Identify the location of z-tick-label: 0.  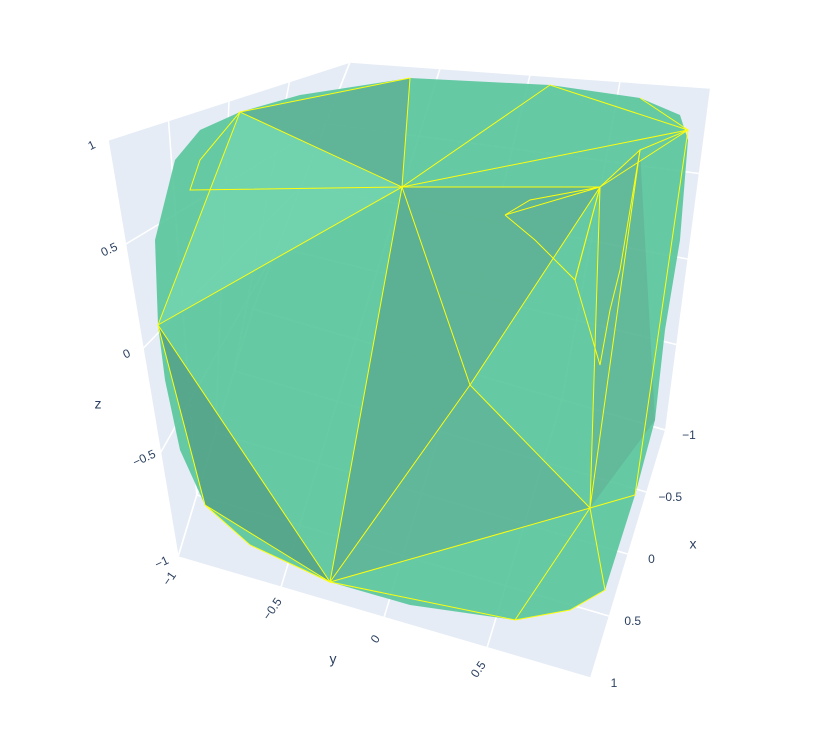
(127, 354).